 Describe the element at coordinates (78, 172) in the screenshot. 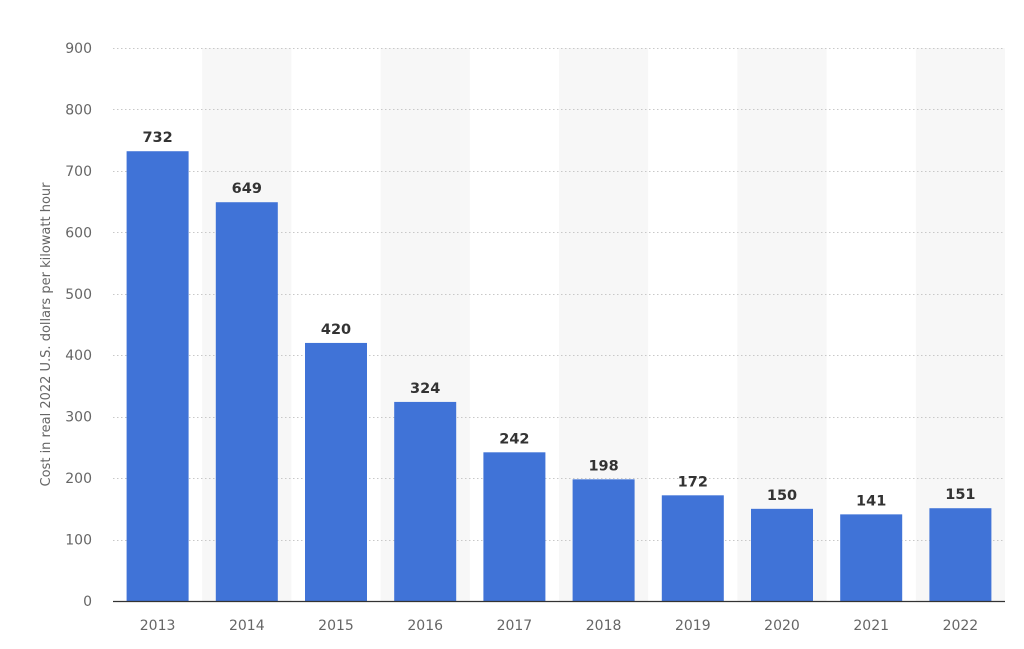

I see `y-tick-label-700: 700` at that location.